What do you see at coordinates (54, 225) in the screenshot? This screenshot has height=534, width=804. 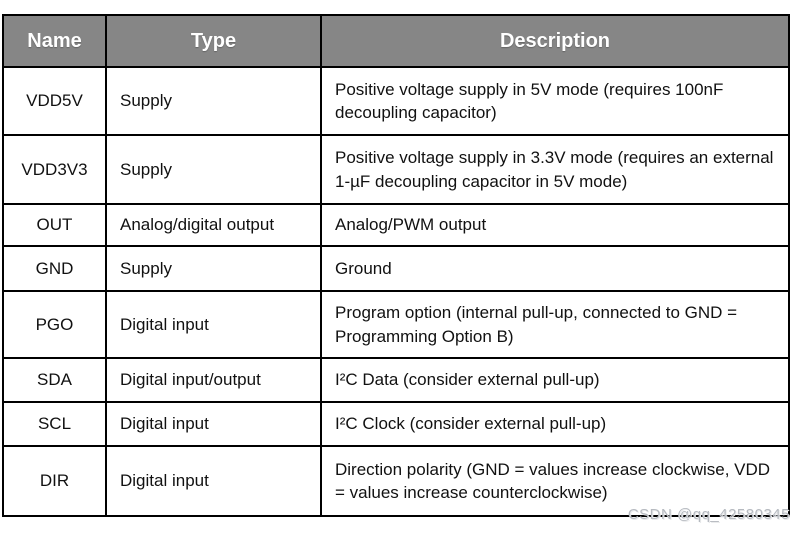 I see `pin-name: OUT` at bounding box center [54, 225].